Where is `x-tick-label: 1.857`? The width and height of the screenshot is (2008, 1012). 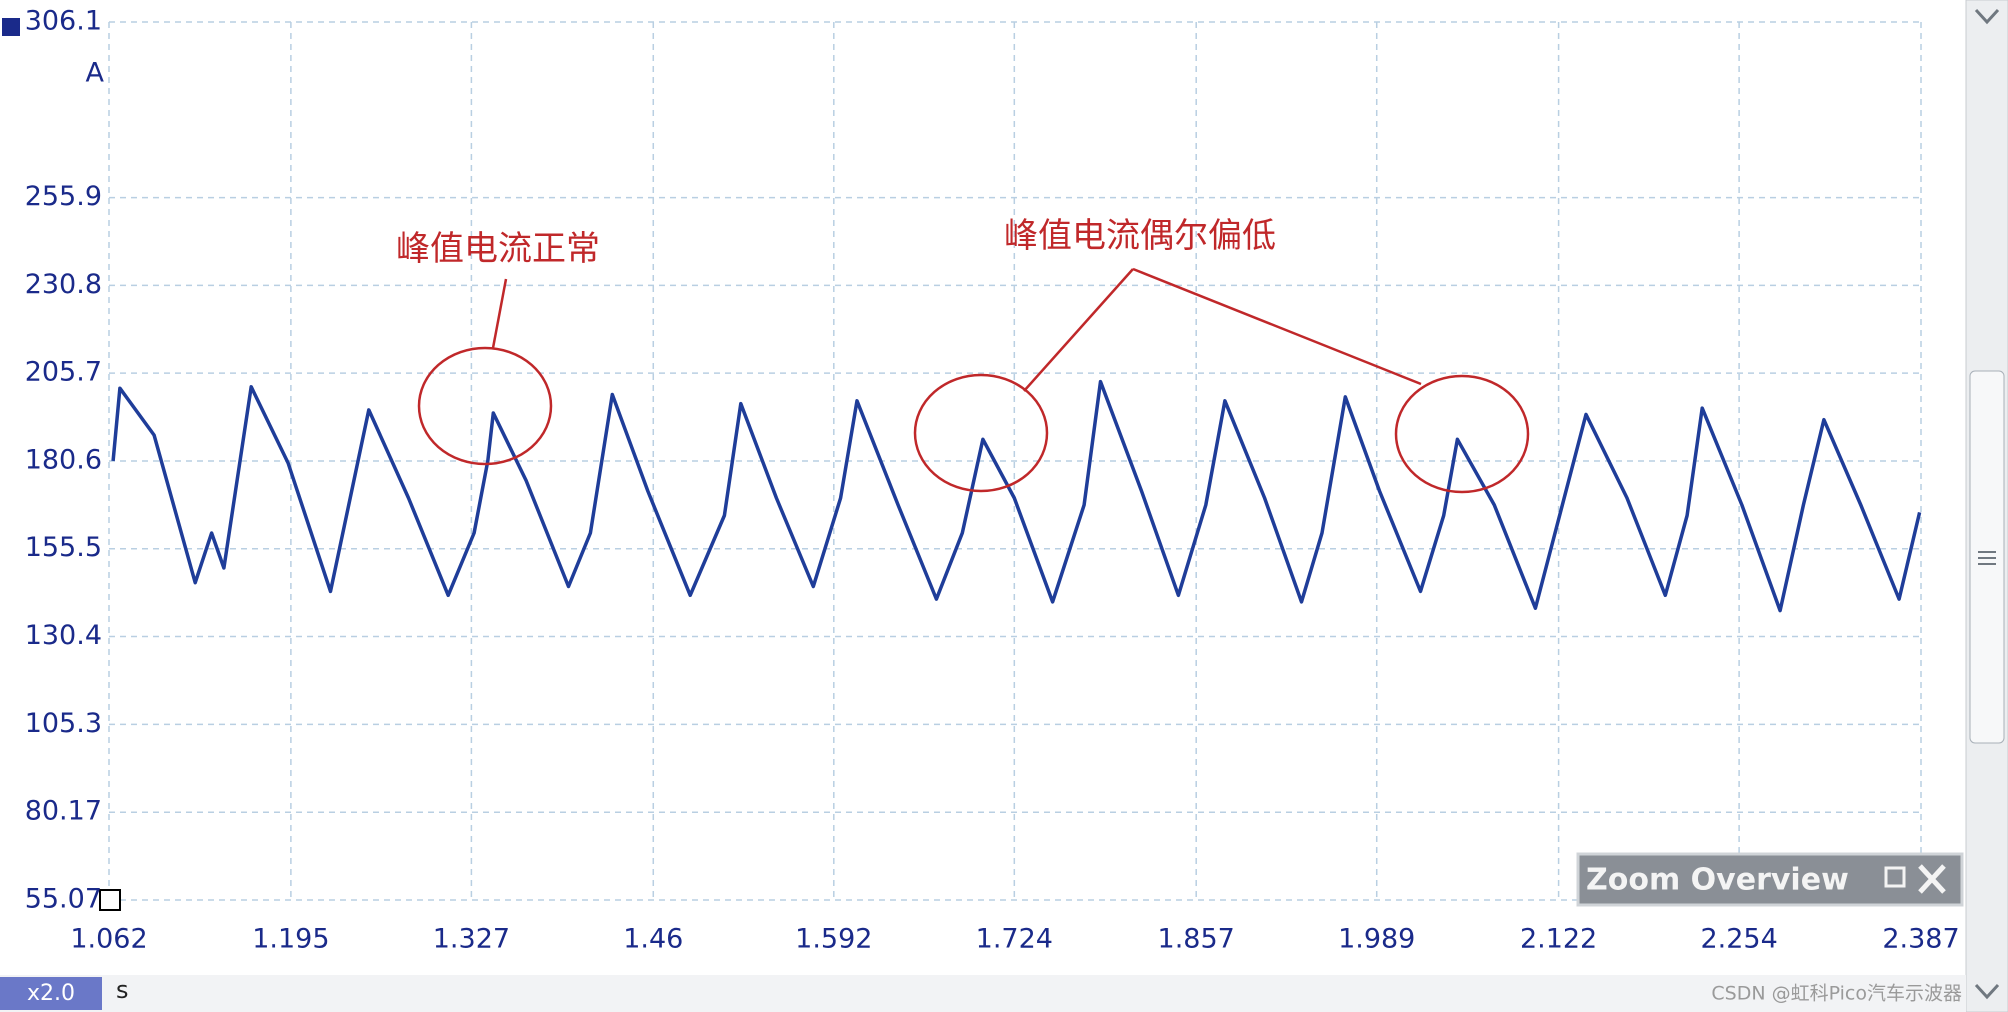 x-tick-label: 1.857 is located at coordinates (1196, 939).